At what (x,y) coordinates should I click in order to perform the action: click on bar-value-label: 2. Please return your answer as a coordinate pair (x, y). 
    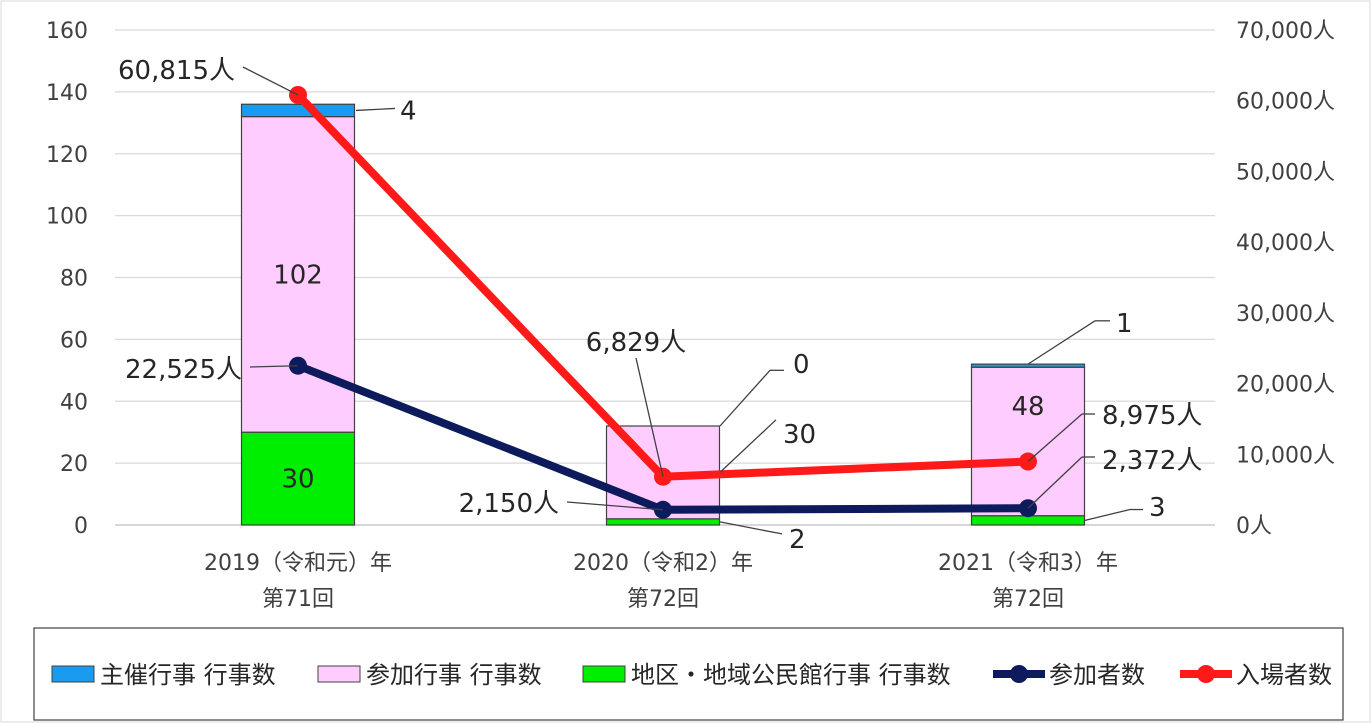
    Looking at the image, I should click on (797, 540).